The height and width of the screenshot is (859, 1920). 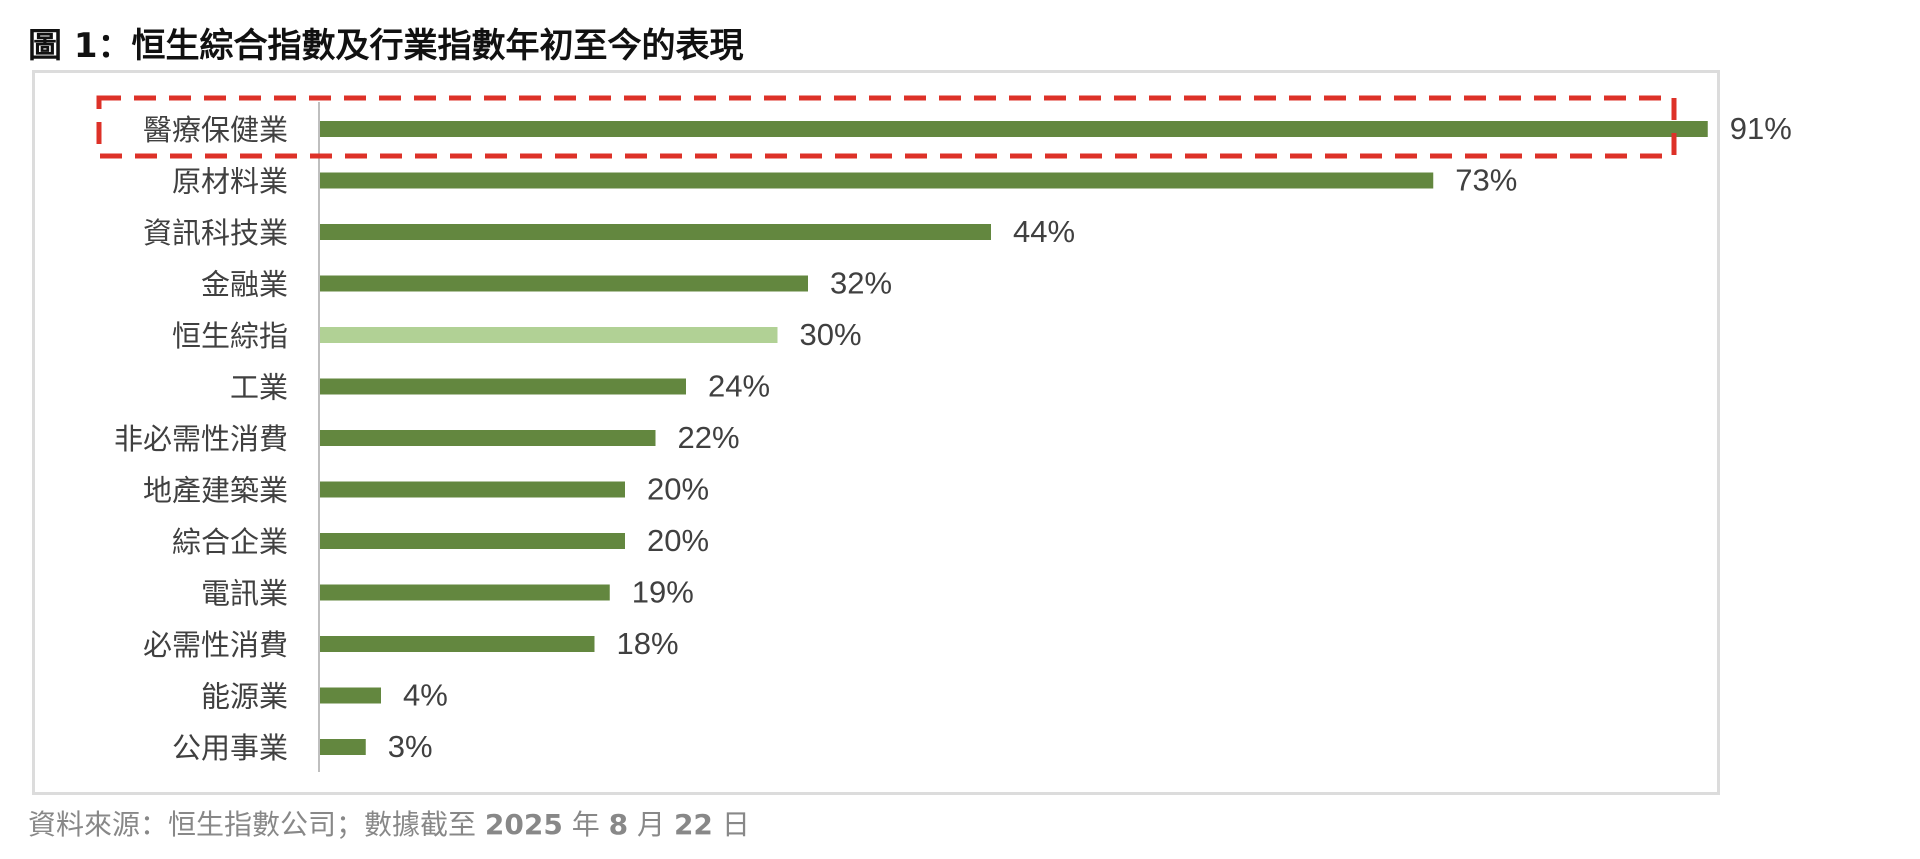 I want to click on category-label-2: 資訊科技業, so click(x=215, y=233).